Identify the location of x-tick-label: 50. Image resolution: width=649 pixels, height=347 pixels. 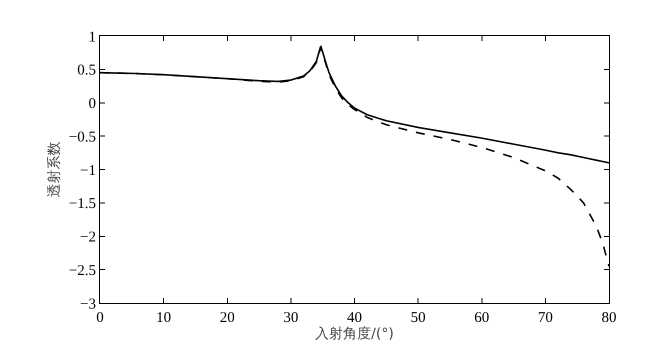
(418, 318).